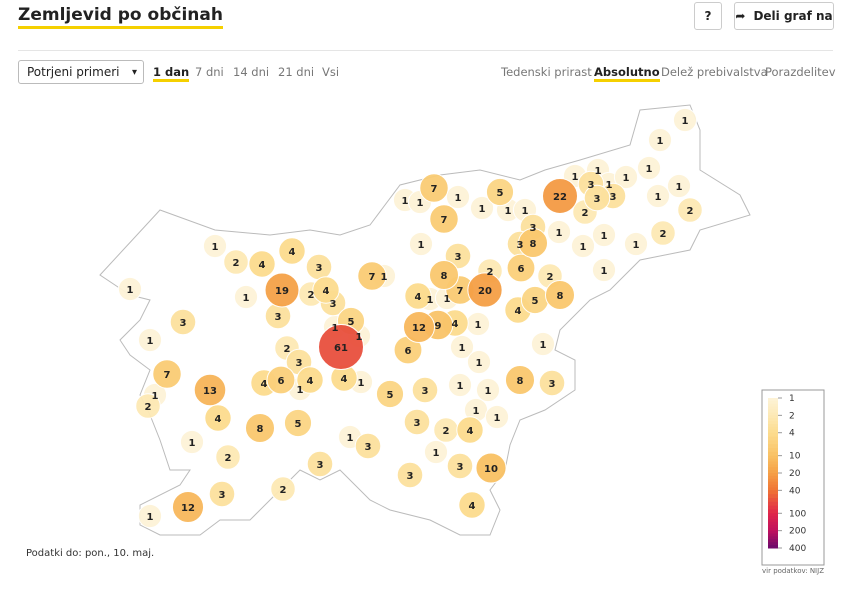 The width and height of the screenshot is (861, 593). Describe the element at coordinates (209, 72) in the screenshot. I see `period-tab: 7 dni` at that location.